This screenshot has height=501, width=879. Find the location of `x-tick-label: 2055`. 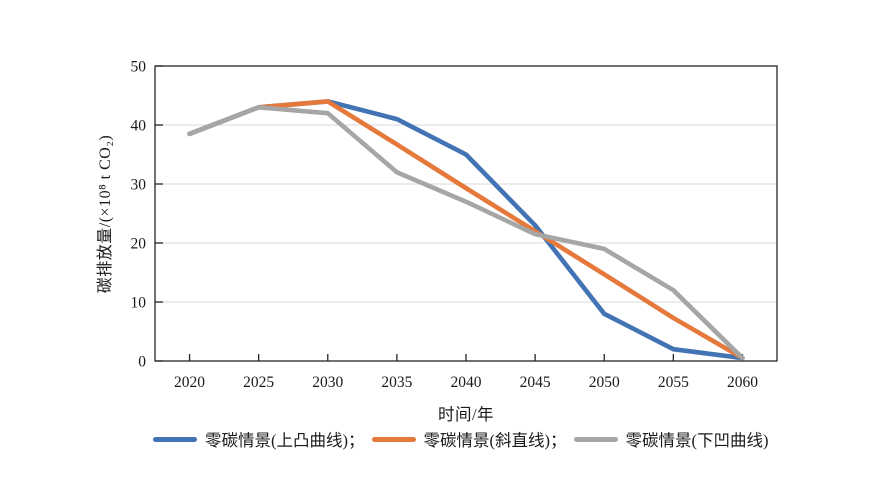

x-tick-label: 2055 is located at coordinates (673, 382).